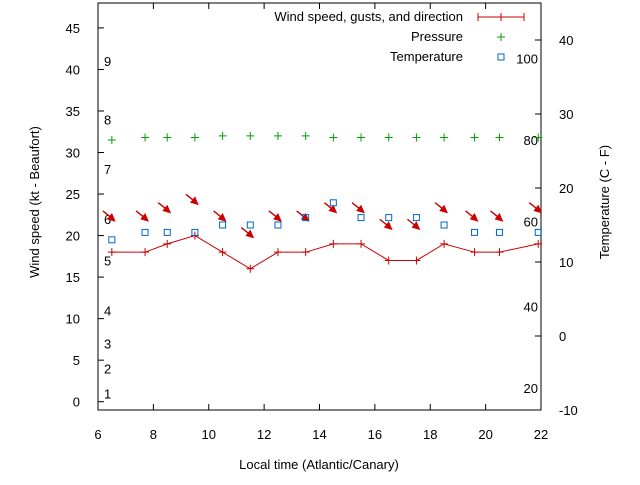 This screenshot has width=640, height=485. I want to click on y-right-axis-label: Temperature (C - F), so click(604, 202).